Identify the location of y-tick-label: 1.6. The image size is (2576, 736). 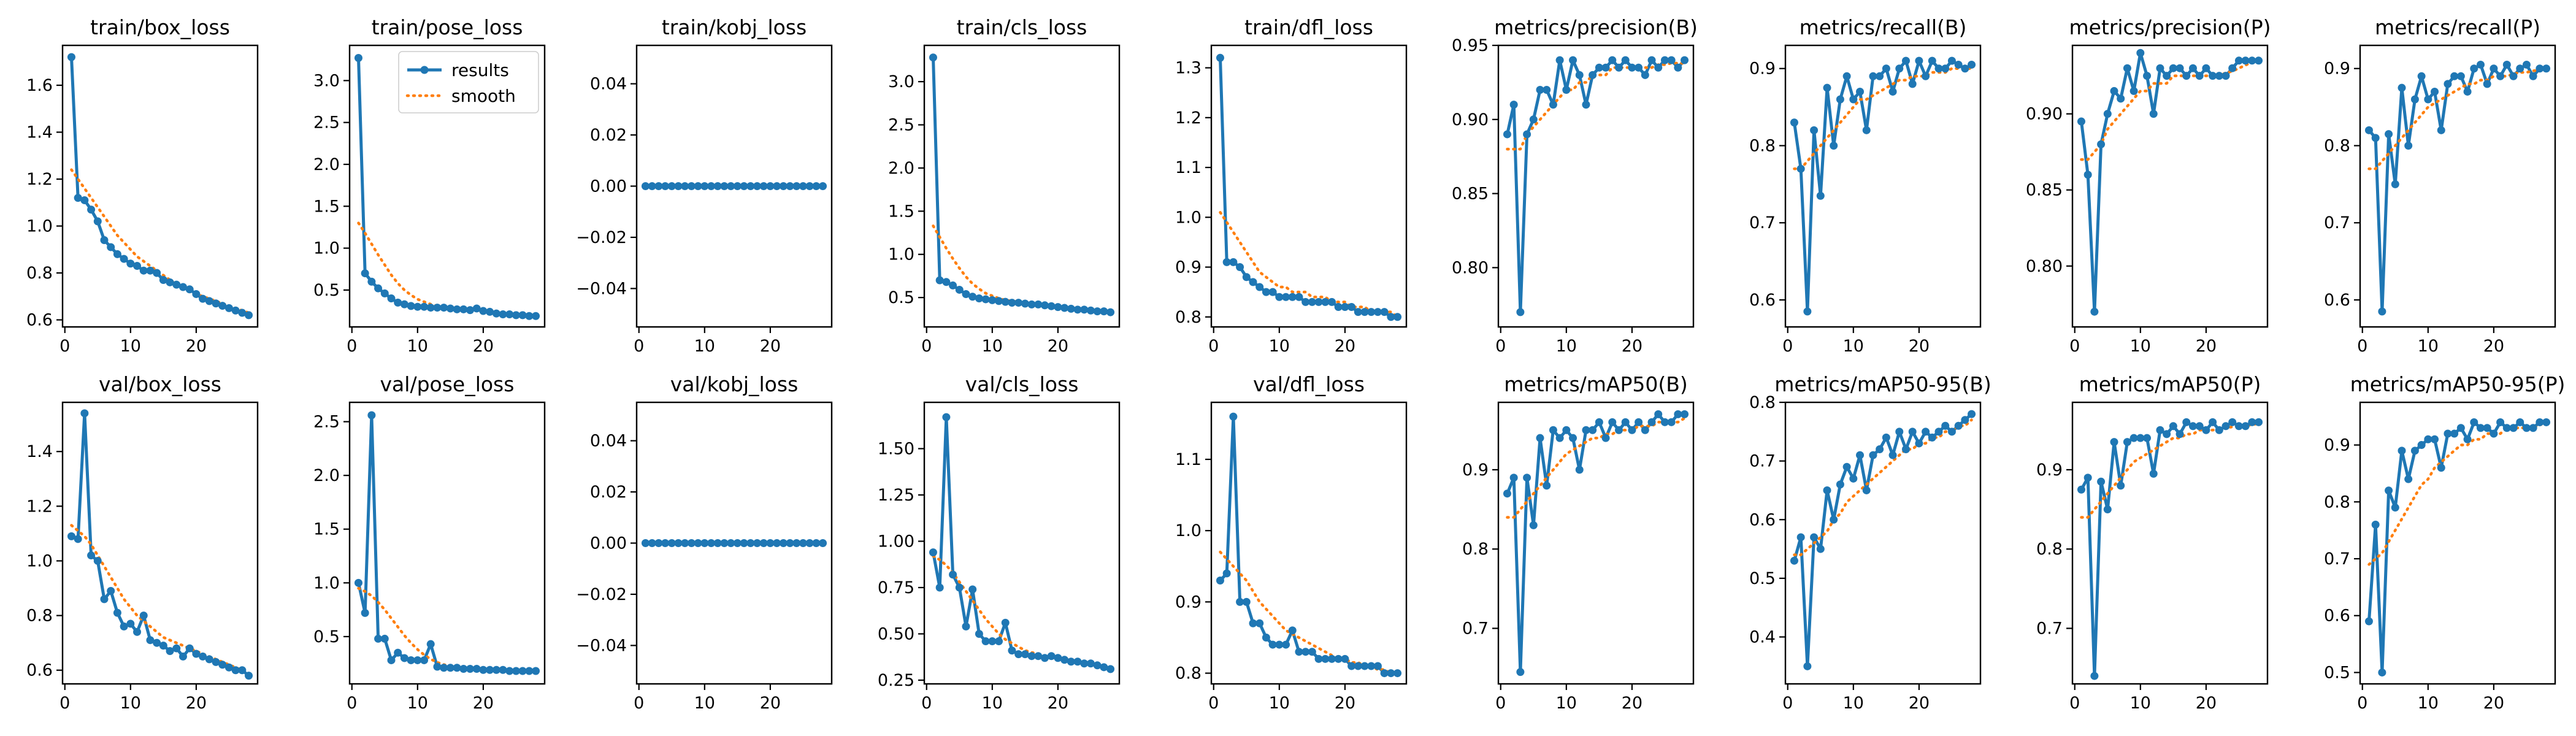
(39, 85).